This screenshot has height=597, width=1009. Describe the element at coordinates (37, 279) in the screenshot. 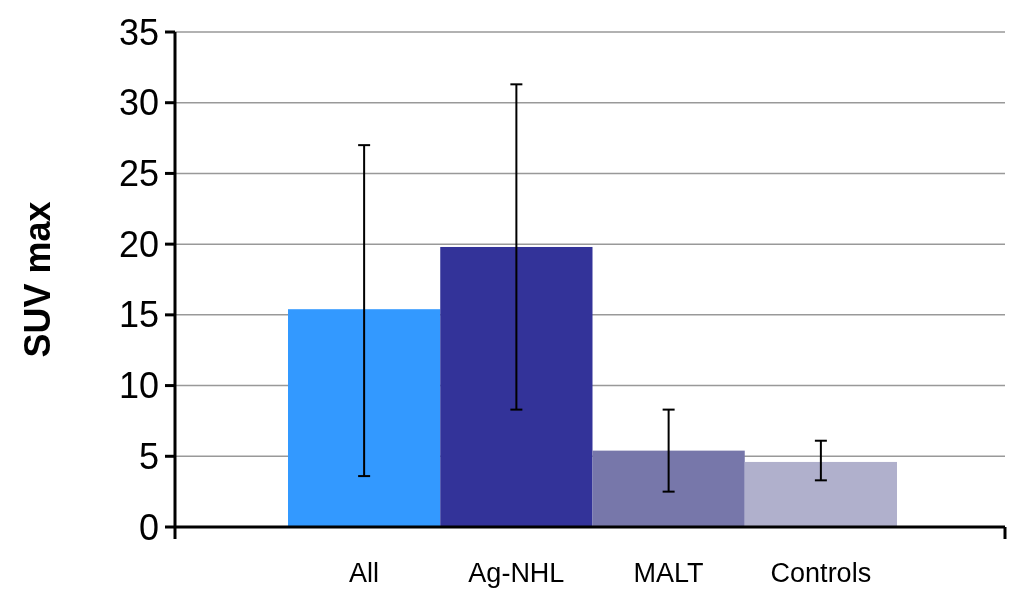

I see `y-axis-title: SUV max` at that location.